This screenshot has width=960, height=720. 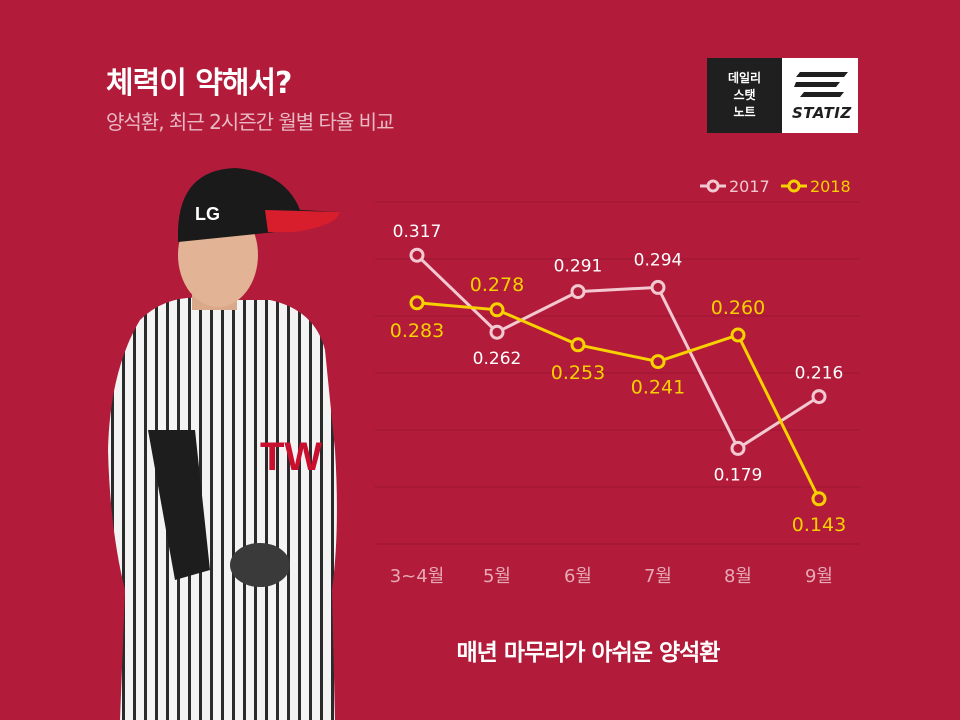 What do you see at coordinates (738, 475) in the screenshot?
I see `data-label-2017: 0.179` at bounding box center [738, 475].